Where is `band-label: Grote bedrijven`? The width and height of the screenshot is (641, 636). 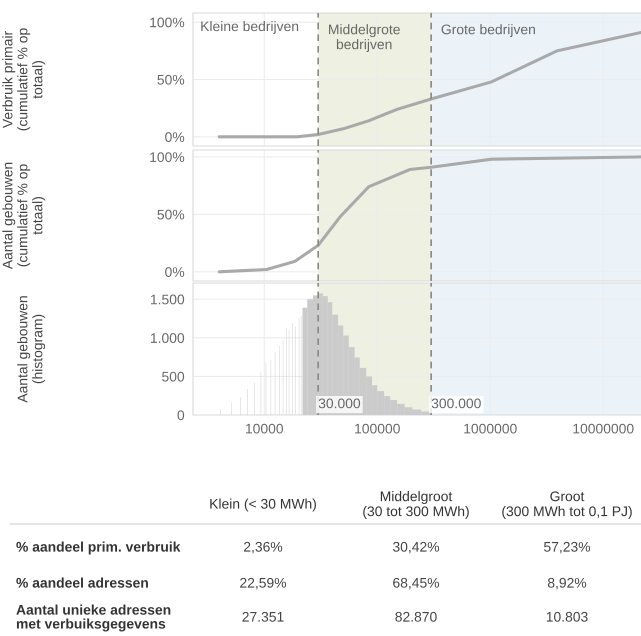 band-label: Grote bedrijven is located at coordinates (488, 31).